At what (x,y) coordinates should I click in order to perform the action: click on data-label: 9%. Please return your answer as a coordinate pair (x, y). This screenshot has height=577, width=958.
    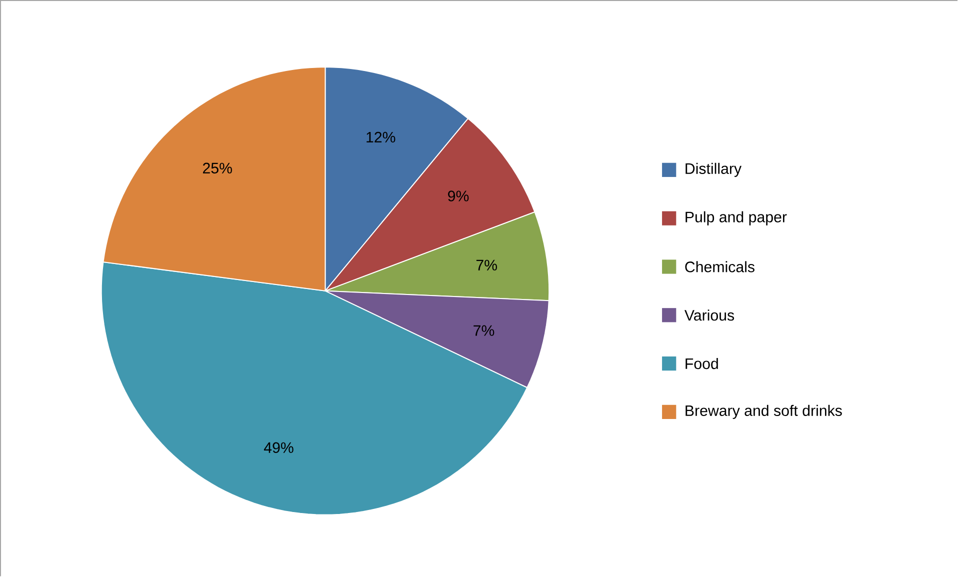
    Looking at the image, I should click on (458, 196).